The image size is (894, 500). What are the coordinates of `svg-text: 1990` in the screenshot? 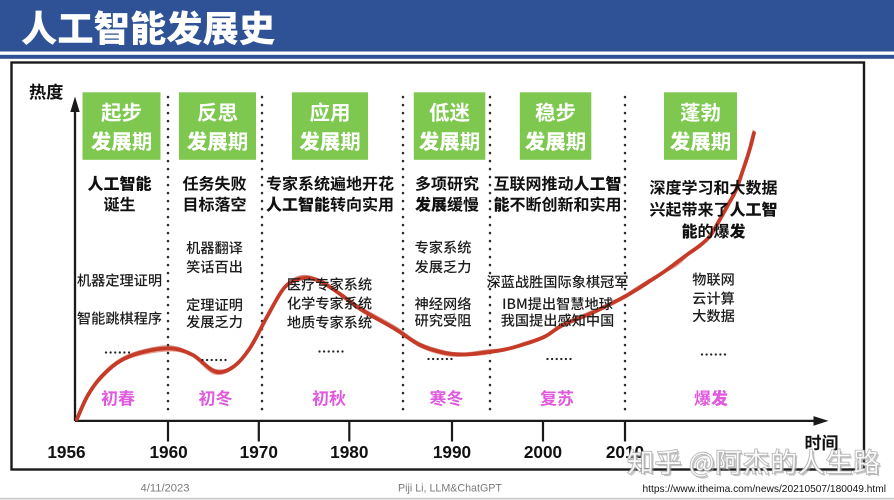 It's located at (452, 452).